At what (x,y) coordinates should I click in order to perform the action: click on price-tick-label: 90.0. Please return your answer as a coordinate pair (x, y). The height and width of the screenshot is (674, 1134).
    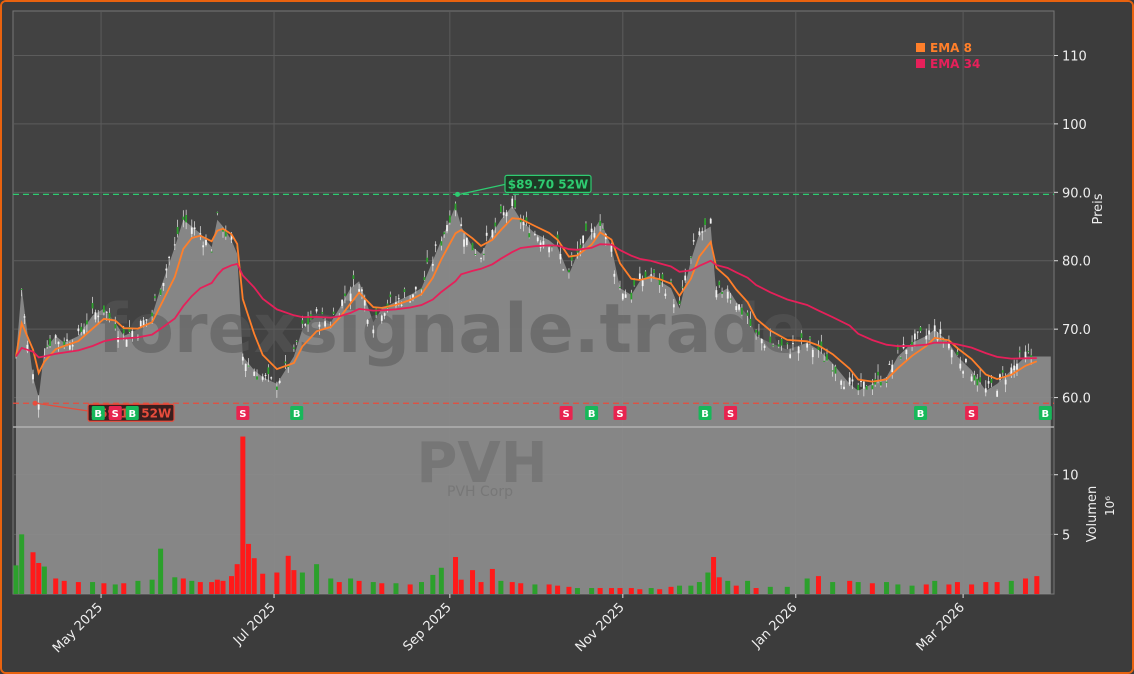
    Looking at the image, I should click on (1076, 193).